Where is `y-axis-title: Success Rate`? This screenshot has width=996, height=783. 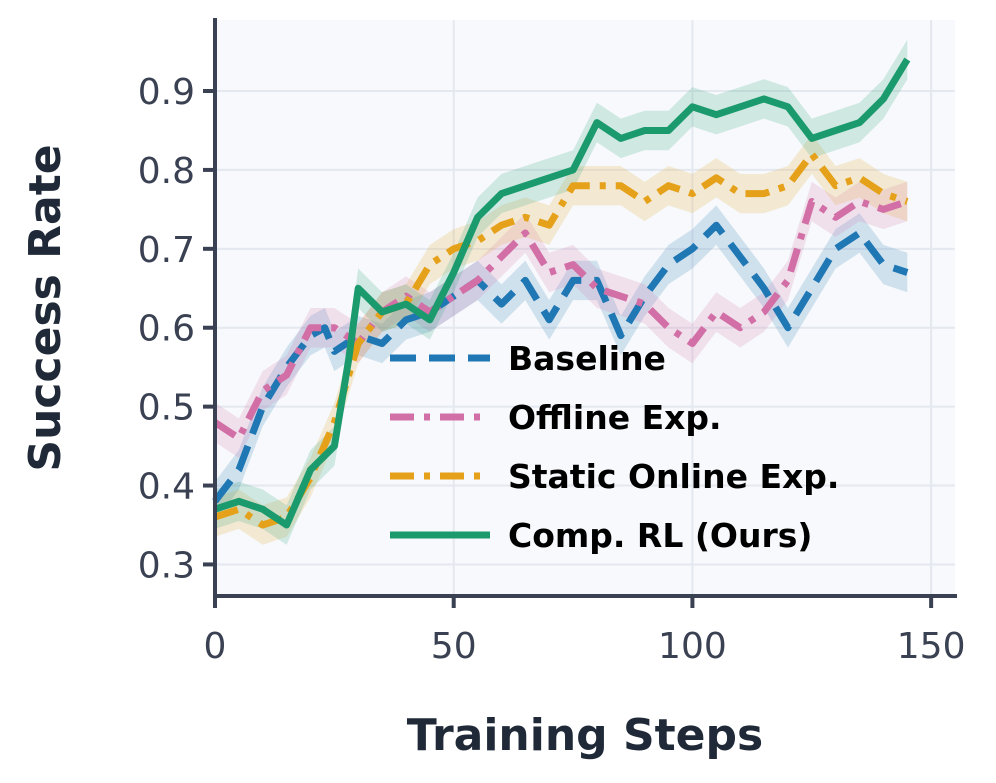
y-axis-title: Success Rate is located at coordinates (45, 307).